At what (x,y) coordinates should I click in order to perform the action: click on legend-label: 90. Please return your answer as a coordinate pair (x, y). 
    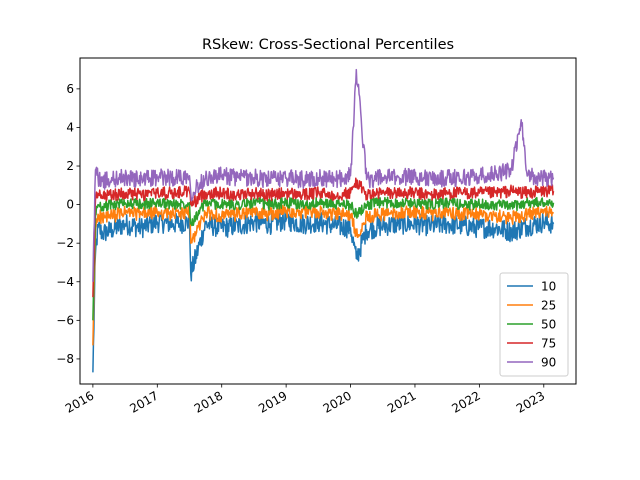
    Looking at the image, I should click on (548, 363).